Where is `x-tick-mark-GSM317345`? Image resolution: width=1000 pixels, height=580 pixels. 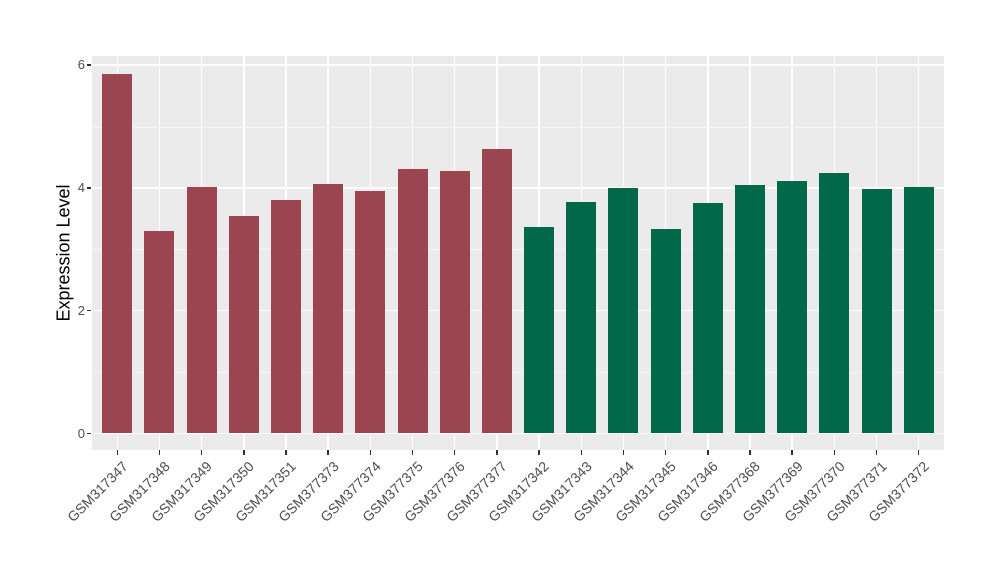 x-tick-mark-GSM317345 is located at coordinates (665, 452).